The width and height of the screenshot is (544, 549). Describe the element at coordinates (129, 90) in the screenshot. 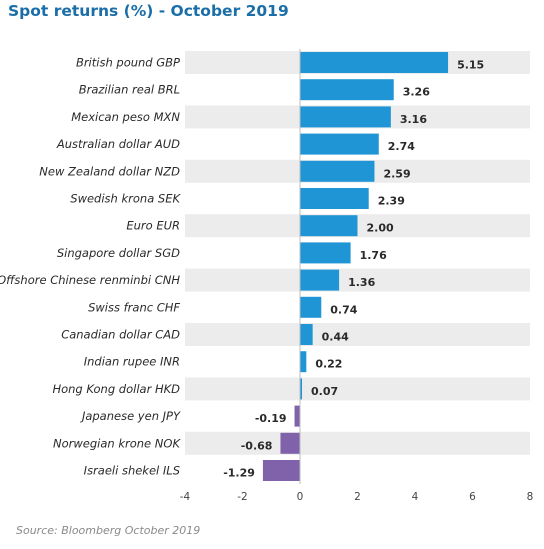

I see `category-label: Brazilian real BRL` at that location.